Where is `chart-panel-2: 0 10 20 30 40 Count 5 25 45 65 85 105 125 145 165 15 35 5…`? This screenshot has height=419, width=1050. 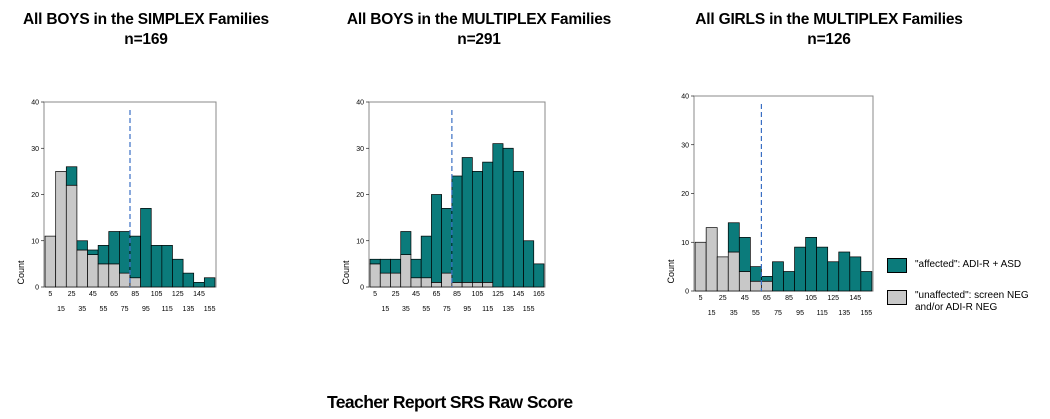 chart-panel-2: 0 10 20 30 40 Count 5 25 45 65 85 105 125 145 165 15 35 5… is located at coordinates (443, 206).